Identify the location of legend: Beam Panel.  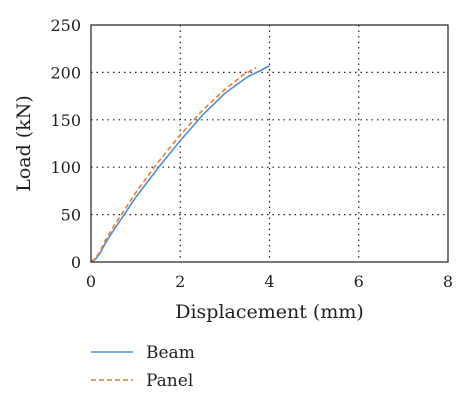
(143, 367).